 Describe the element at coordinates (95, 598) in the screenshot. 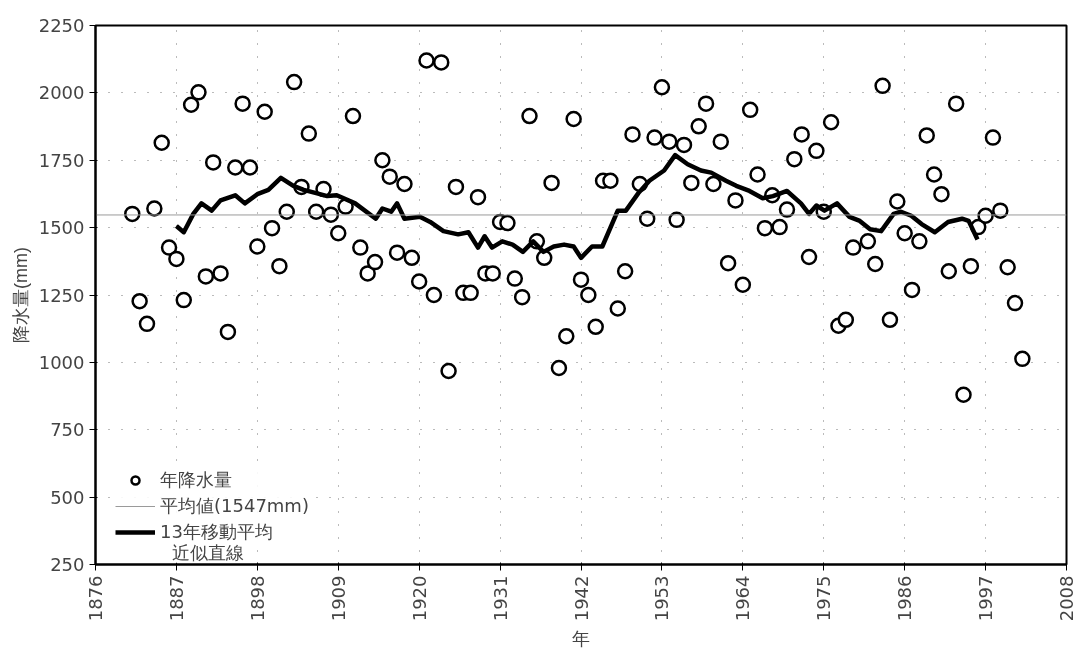

I see `x-tick-label: 1876` at that location.